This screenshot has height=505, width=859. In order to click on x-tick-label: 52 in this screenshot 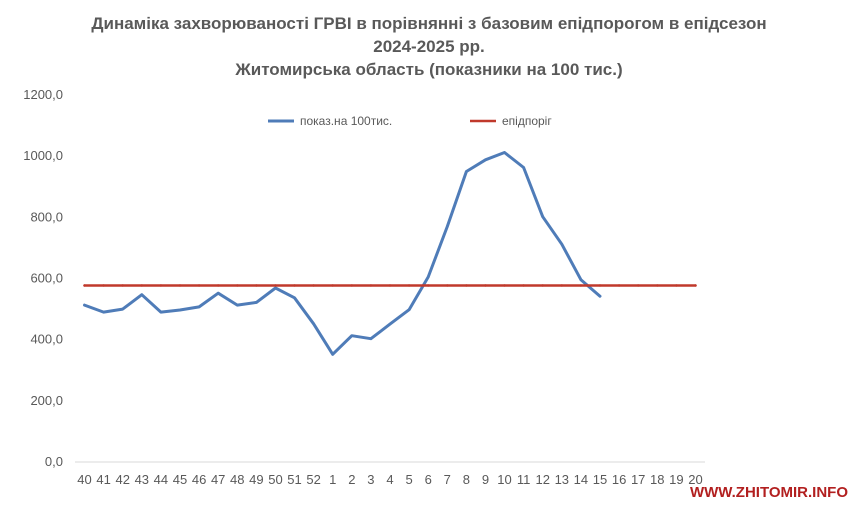, I will do `click(313, 479)`.